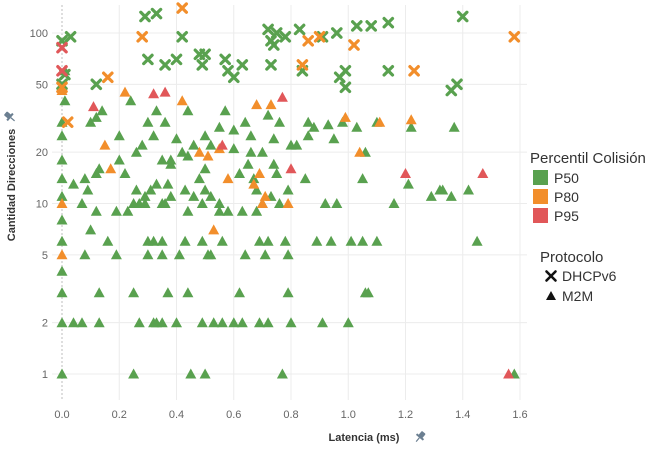 The width and height of the screenshot is (667, 449). Describe the element at coordinates (420, 437) in the screenshot. I see `x-axis-pin-icon` at that location.